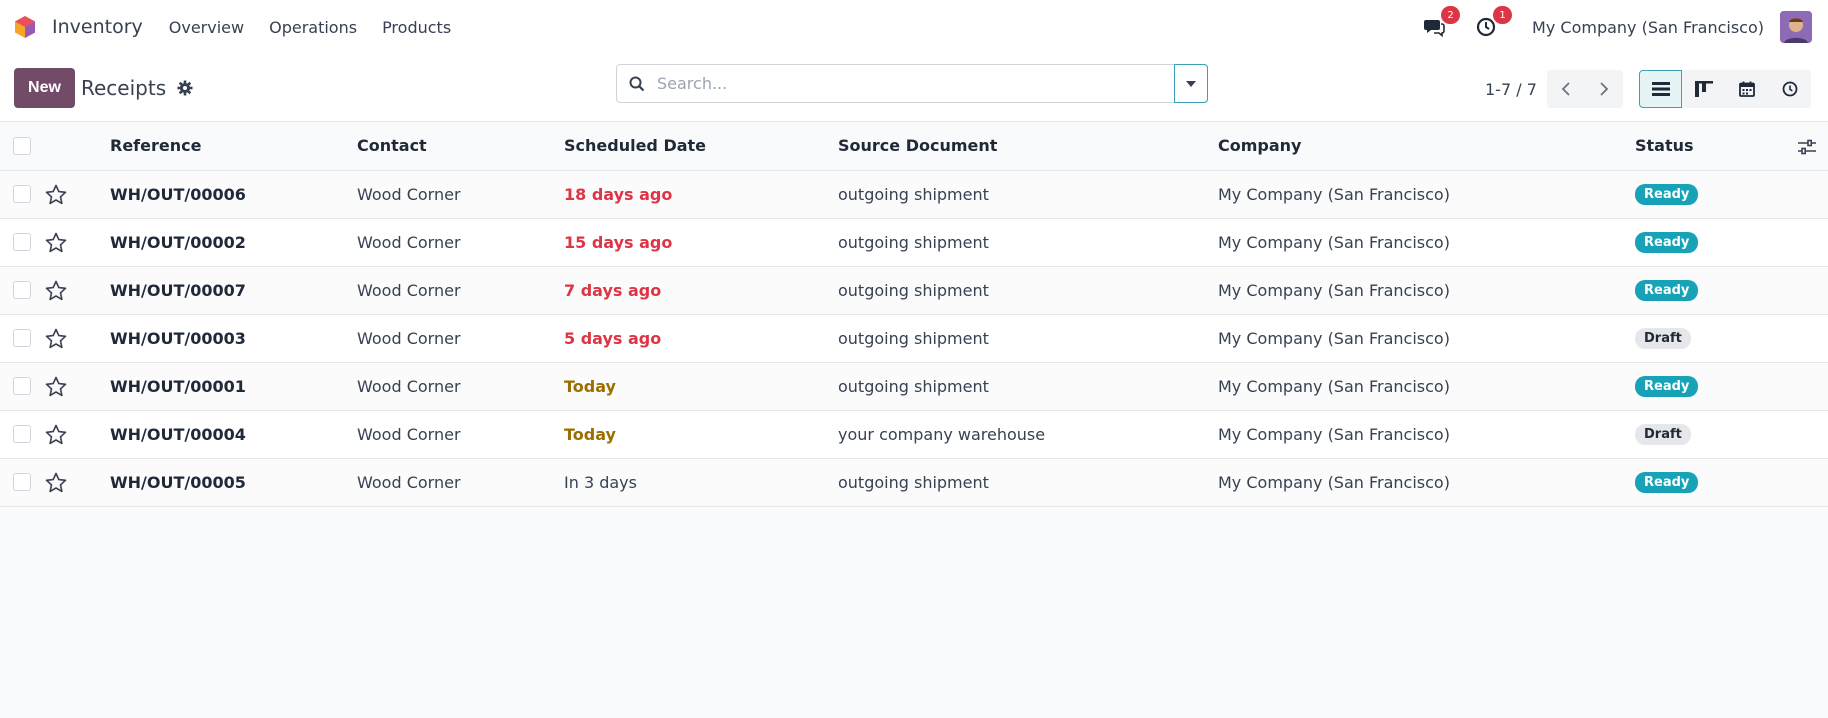  Describe the element at coordinates (206, 27) in the screenshot. I see `menu-overview: Overview` at that location.